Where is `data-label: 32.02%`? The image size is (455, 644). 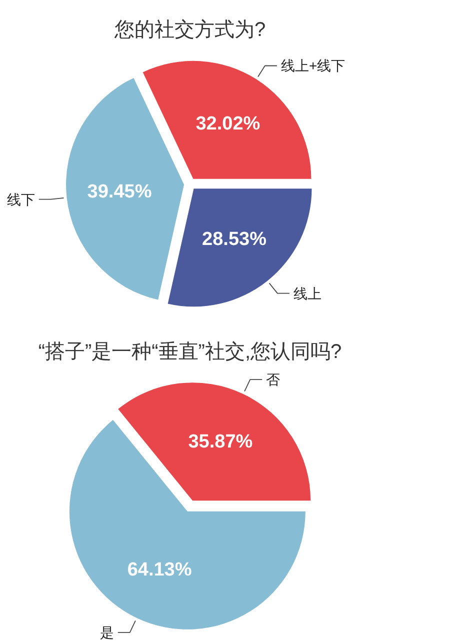 data-label: 32.02% is located at coordinates (228, 124).